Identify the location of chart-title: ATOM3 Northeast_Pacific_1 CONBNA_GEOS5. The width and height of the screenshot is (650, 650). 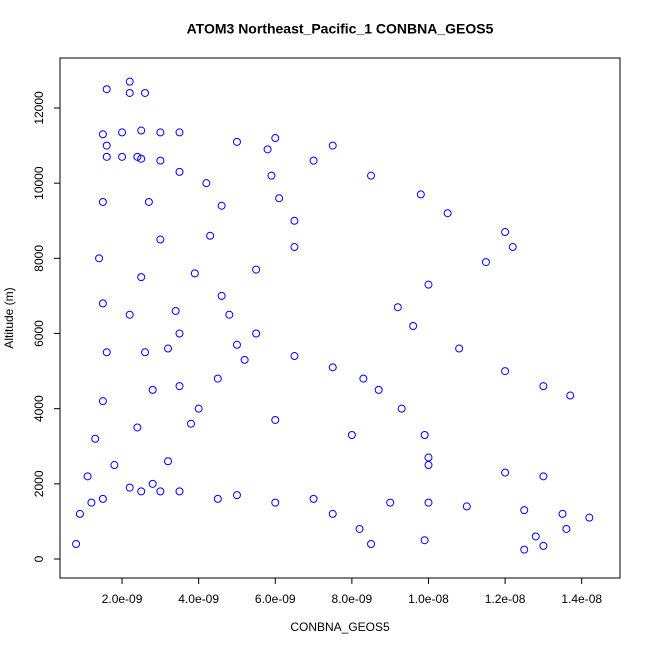
(340, 29).